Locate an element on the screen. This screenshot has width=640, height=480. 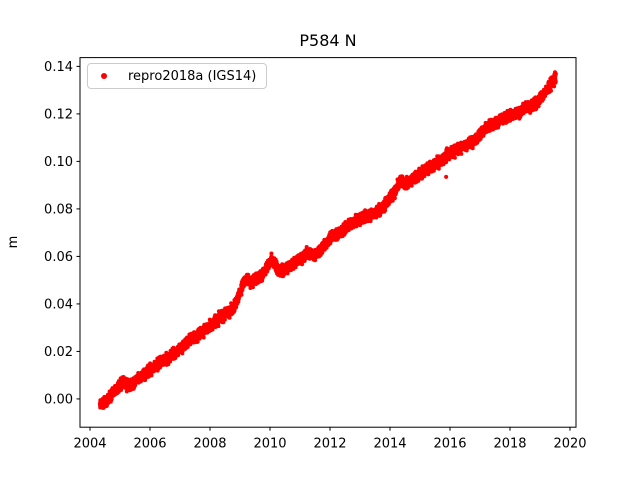
y-tick-label: 0.04 is located at coordinates (58, 304).